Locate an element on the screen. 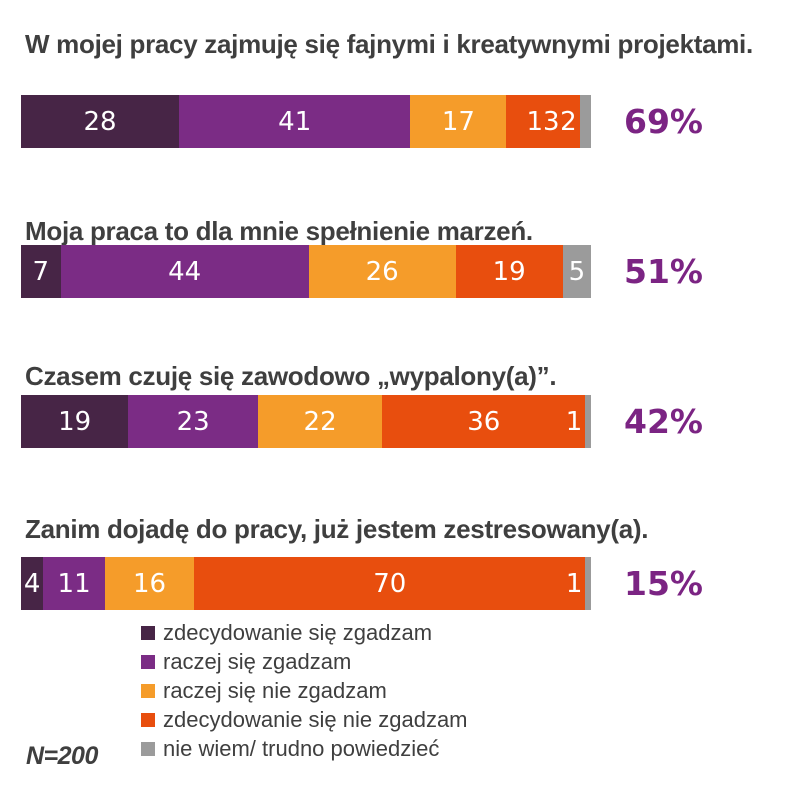  bar-segment: 17 is located at coordinates (458, 121).